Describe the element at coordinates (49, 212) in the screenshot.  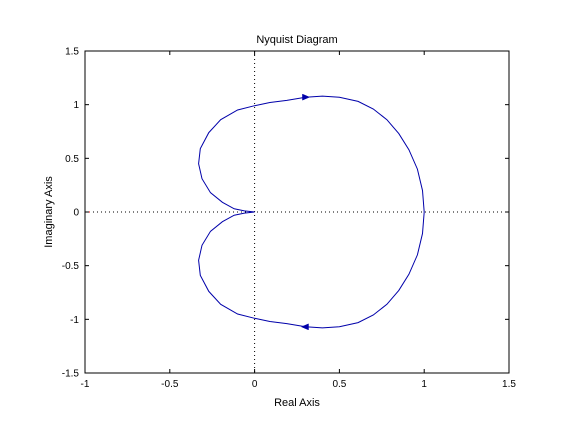
I see `y-axis-label: Imaginary Axis` at that location.